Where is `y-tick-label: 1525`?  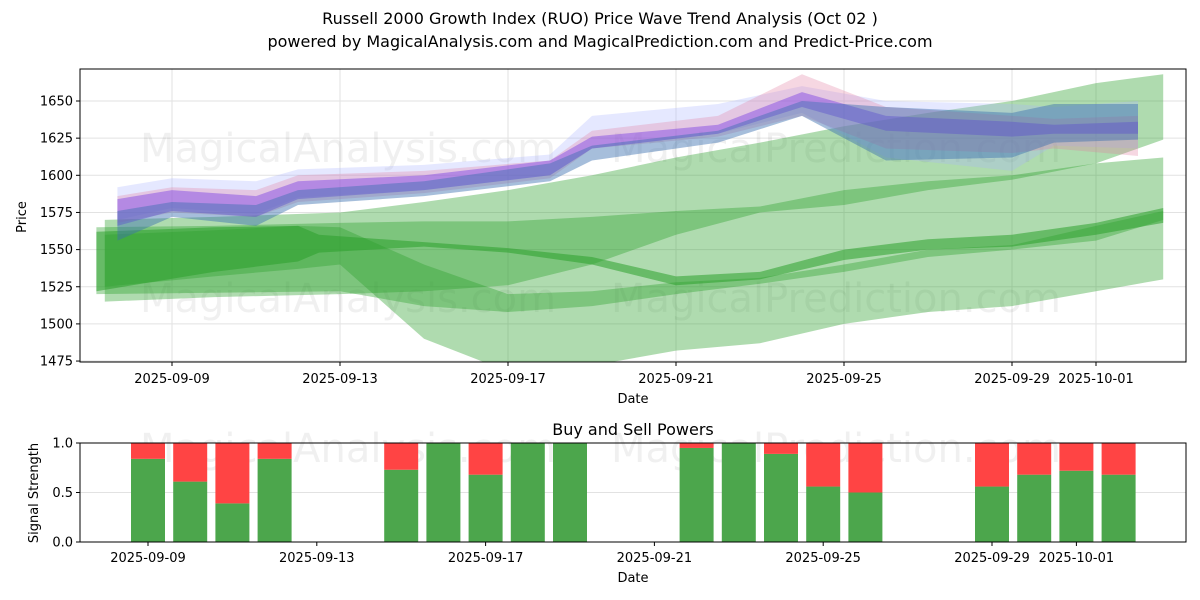 y-tick-label: 1525 is located at coordinates (56, 287).